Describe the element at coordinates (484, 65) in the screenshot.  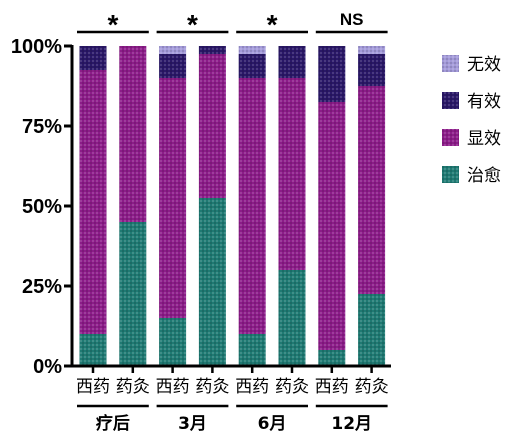
I see `legend-label: 无效` at that location.